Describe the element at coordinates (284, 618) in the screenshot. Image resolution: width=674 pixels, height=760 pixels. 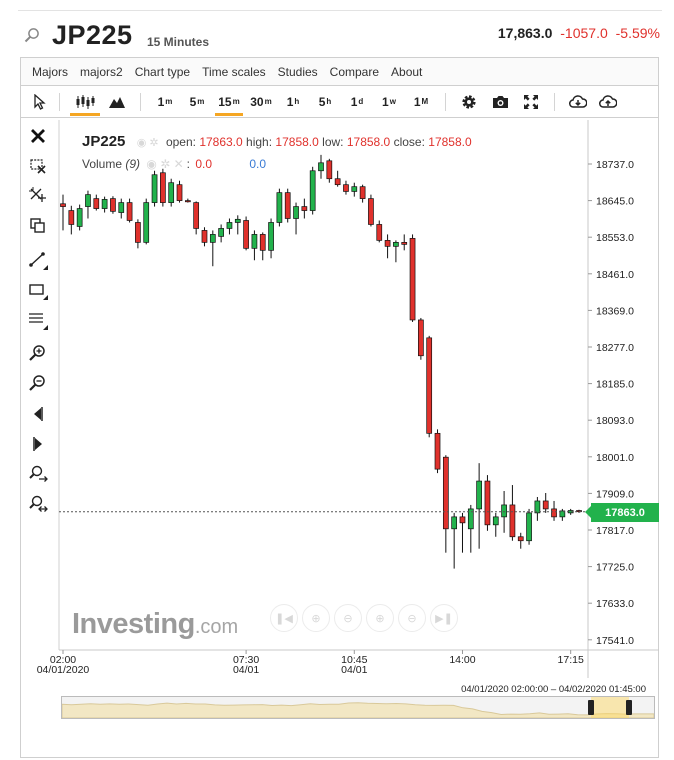
I see `nav-left-icon: ❚◀` at that location.